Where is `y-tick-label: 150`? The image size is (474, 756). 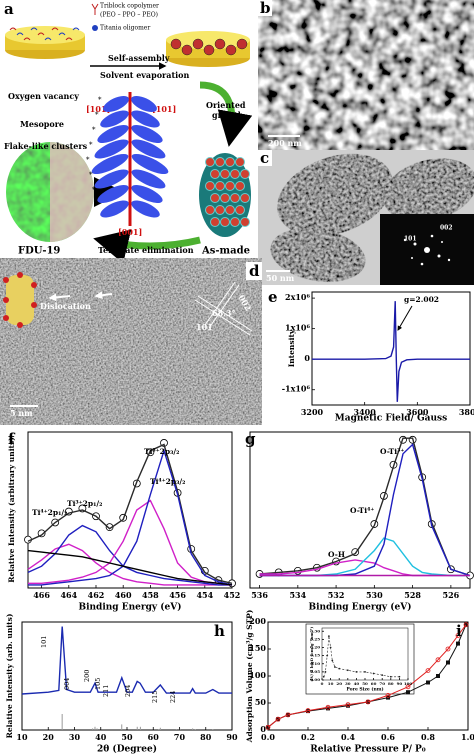
y-tick-label: 150 is located at coordinates (257, 648).